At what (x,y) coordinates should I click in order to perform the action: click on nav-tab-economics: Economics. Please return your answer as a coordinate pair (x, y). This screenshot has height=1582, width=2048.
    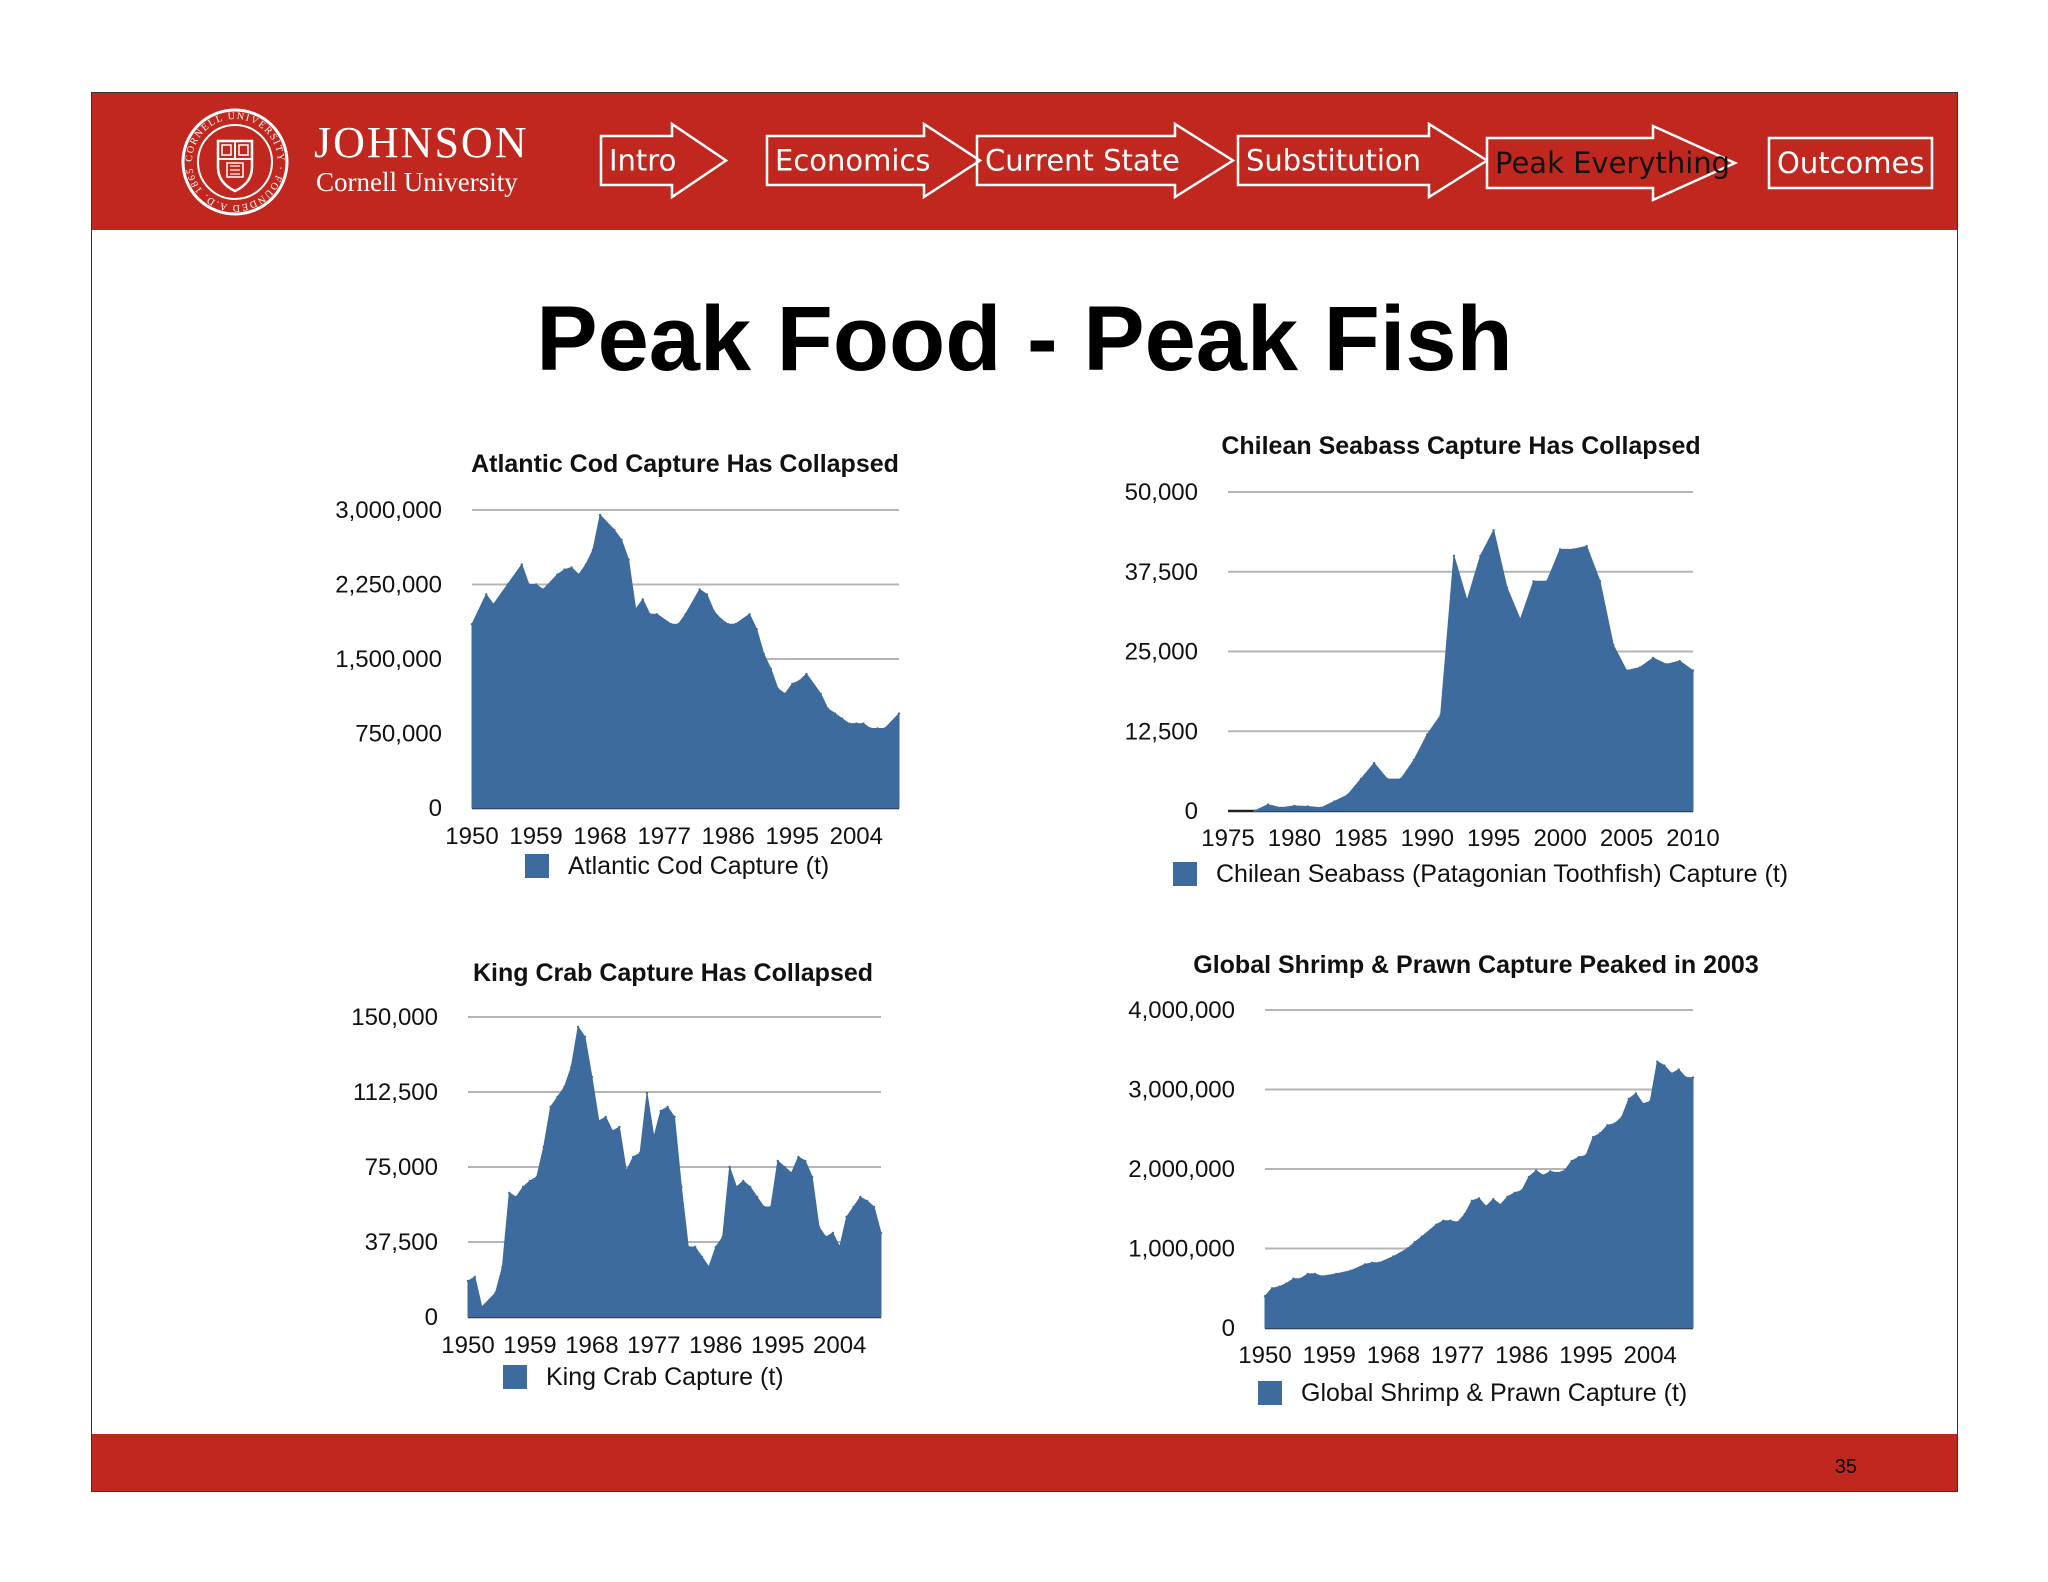
    Looking at the image, I should click on (874, 160).